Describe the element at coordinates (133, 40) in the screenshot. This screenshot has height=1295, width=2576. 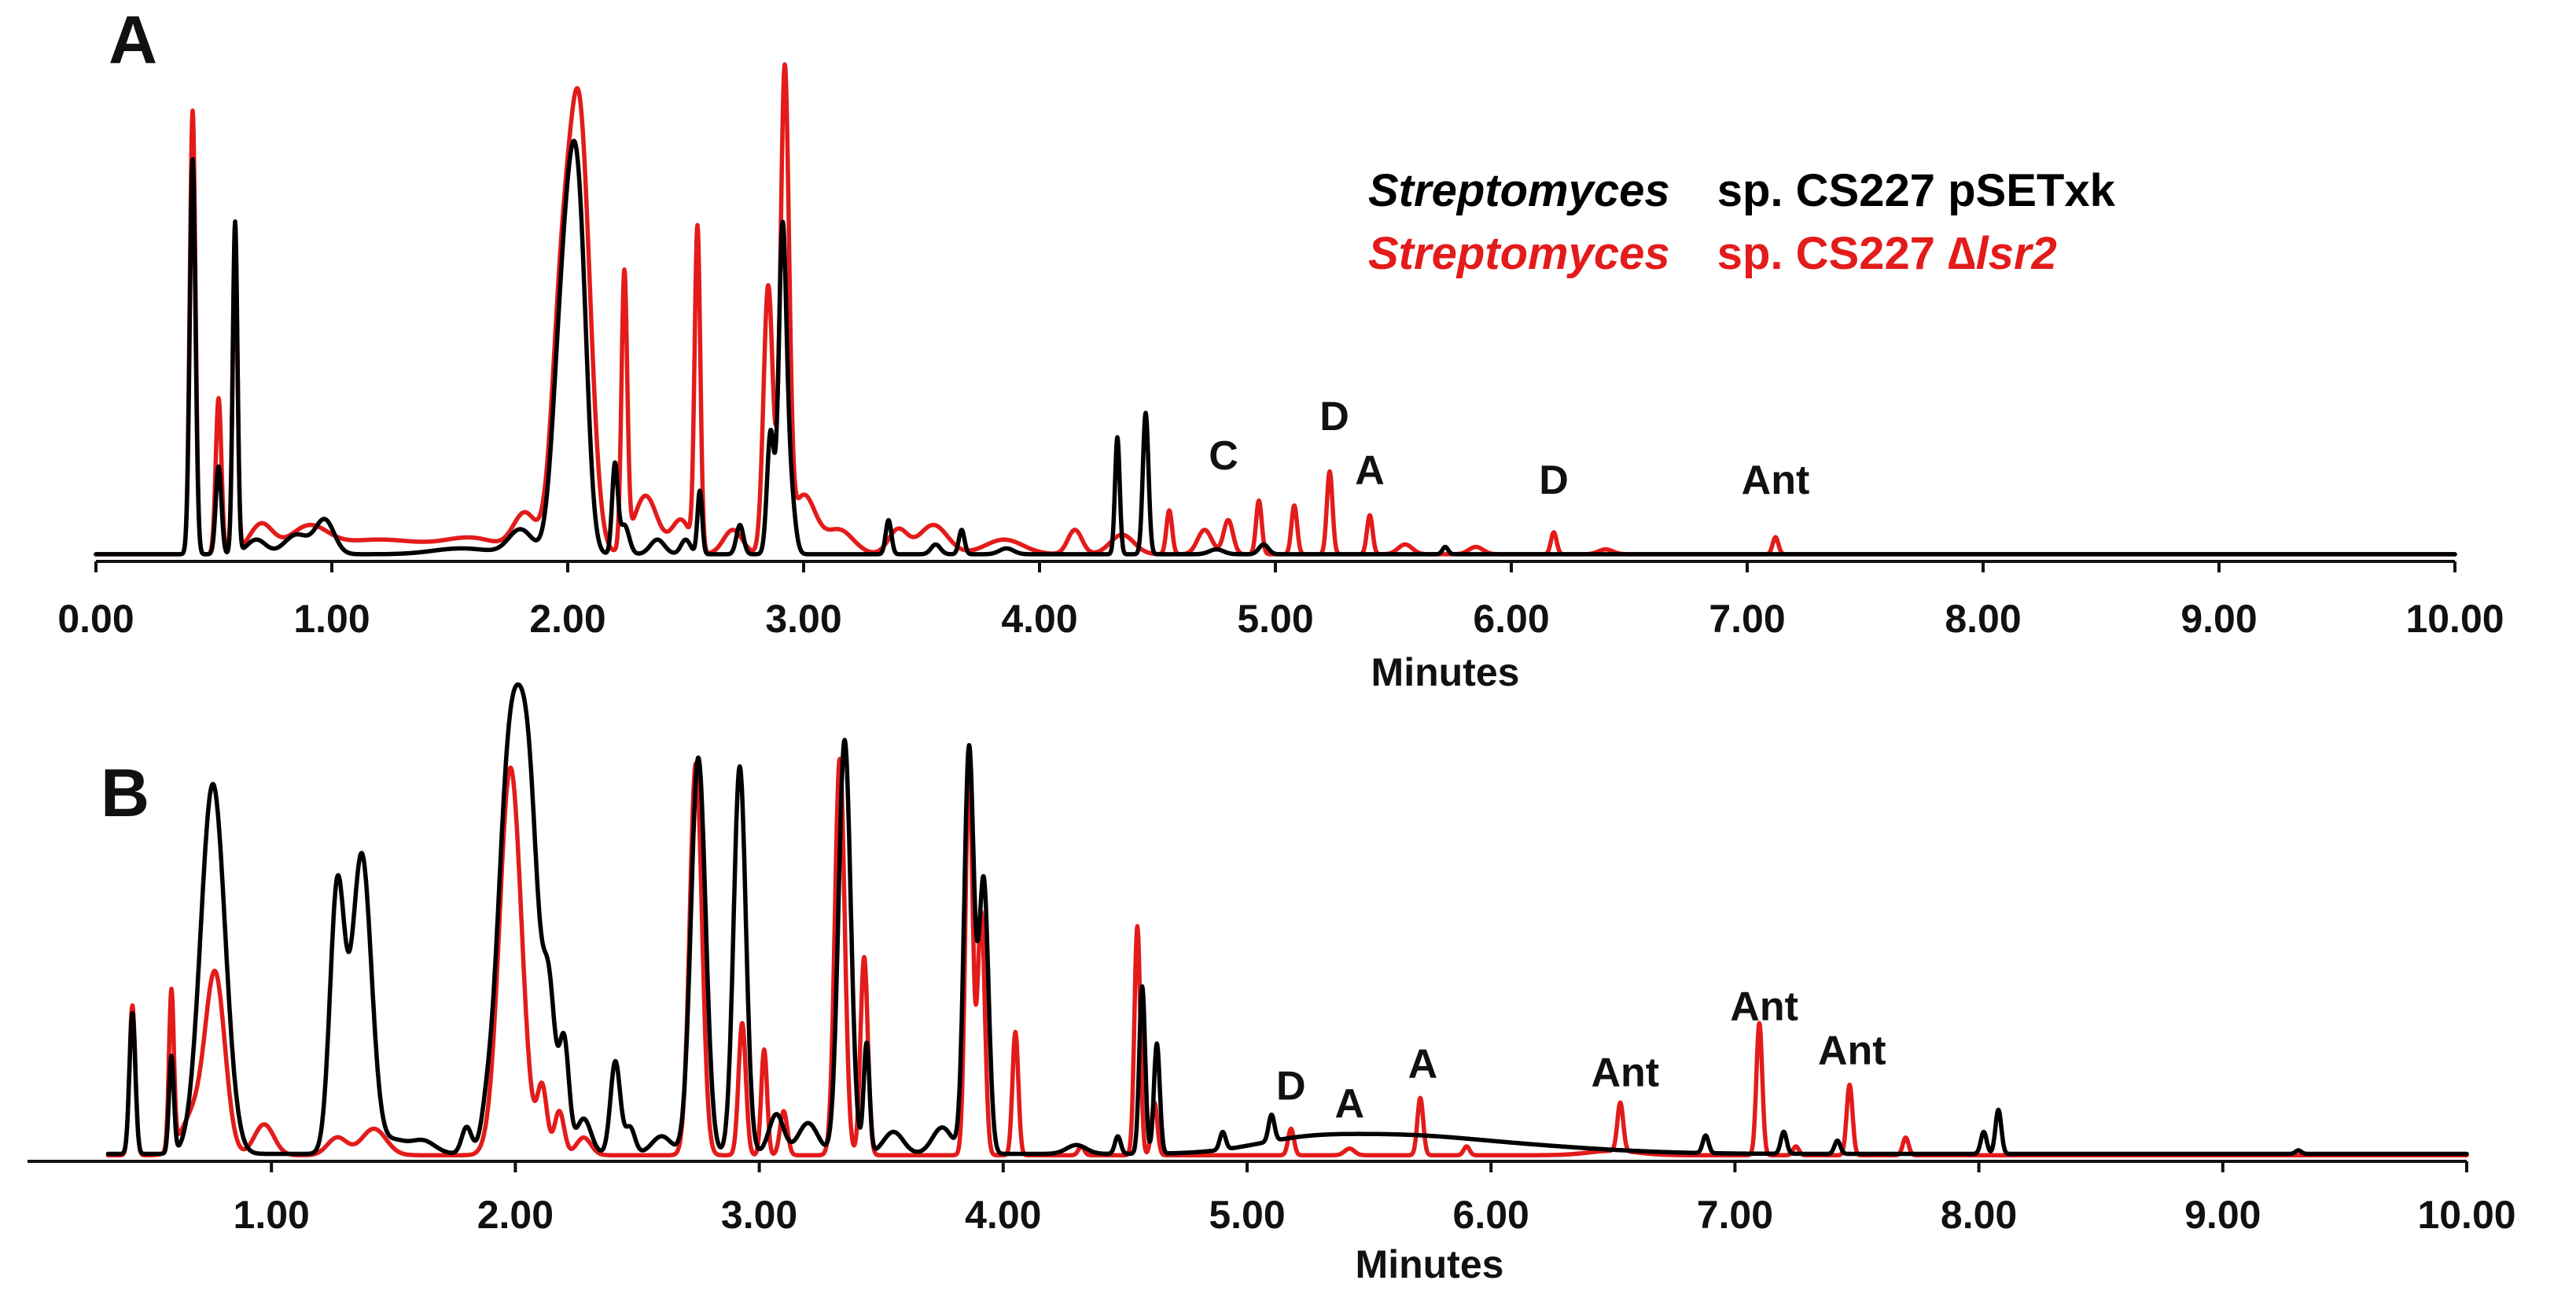
I see `panel-a-letter: A` at that location.